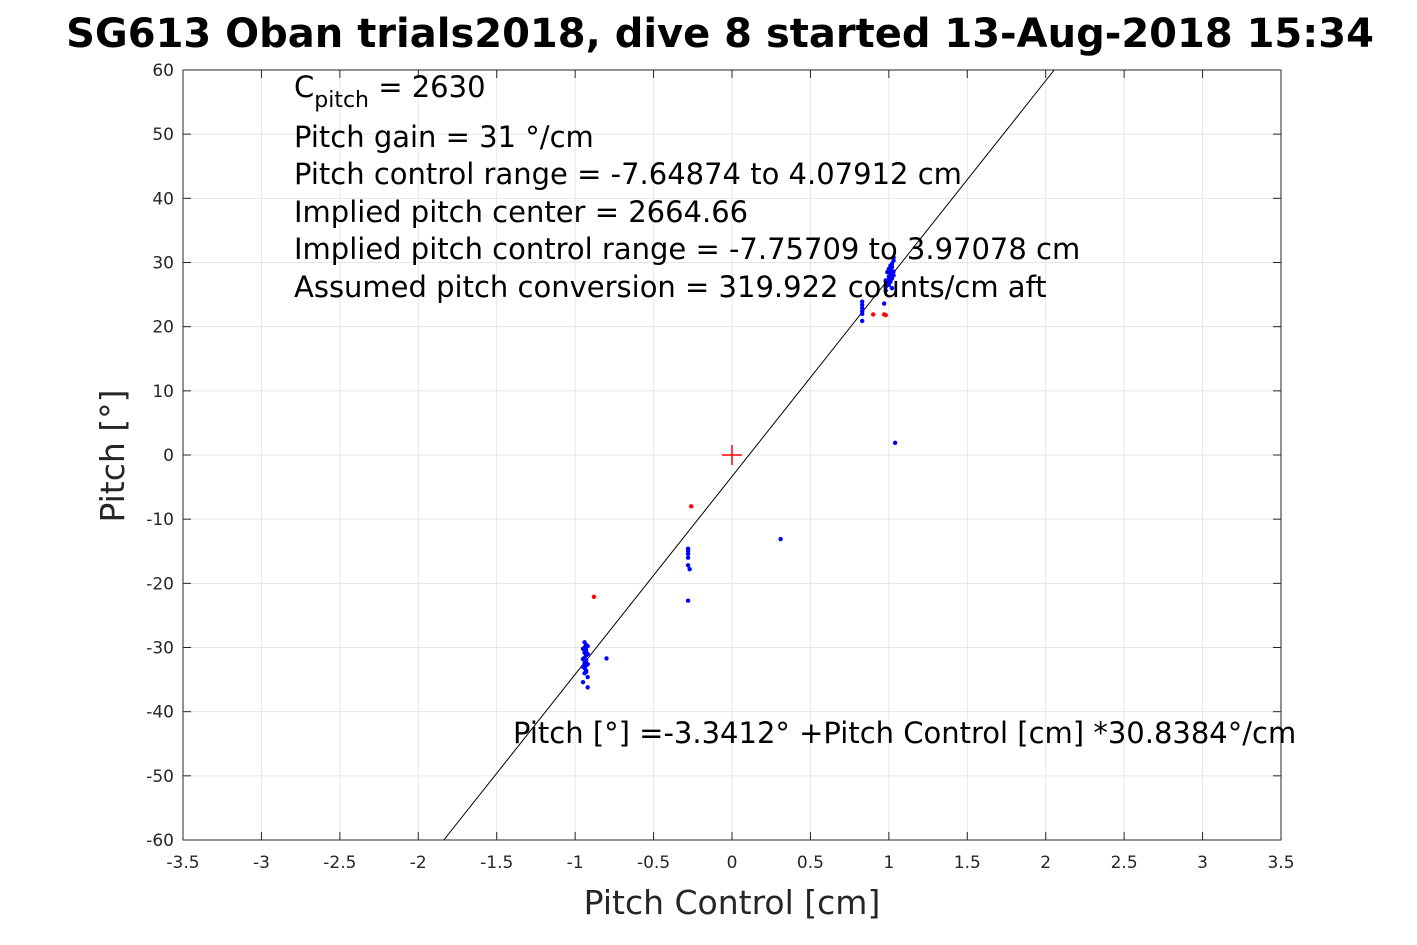 Image resolution: width=1417 pixels, height=945 pixels. What do you see at coordinates (168, 456) in the screenshot?
I see `y-tick-label: 0` at bounding box center [168, 456].